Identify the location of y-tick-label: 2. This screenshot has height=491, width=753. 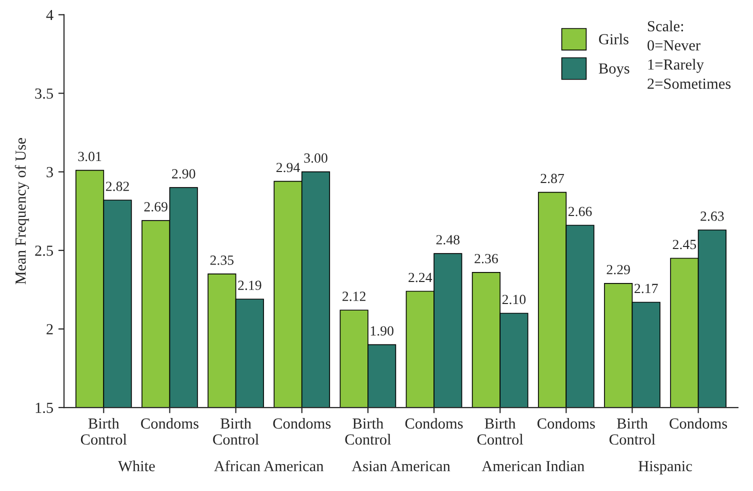
(49, 329).